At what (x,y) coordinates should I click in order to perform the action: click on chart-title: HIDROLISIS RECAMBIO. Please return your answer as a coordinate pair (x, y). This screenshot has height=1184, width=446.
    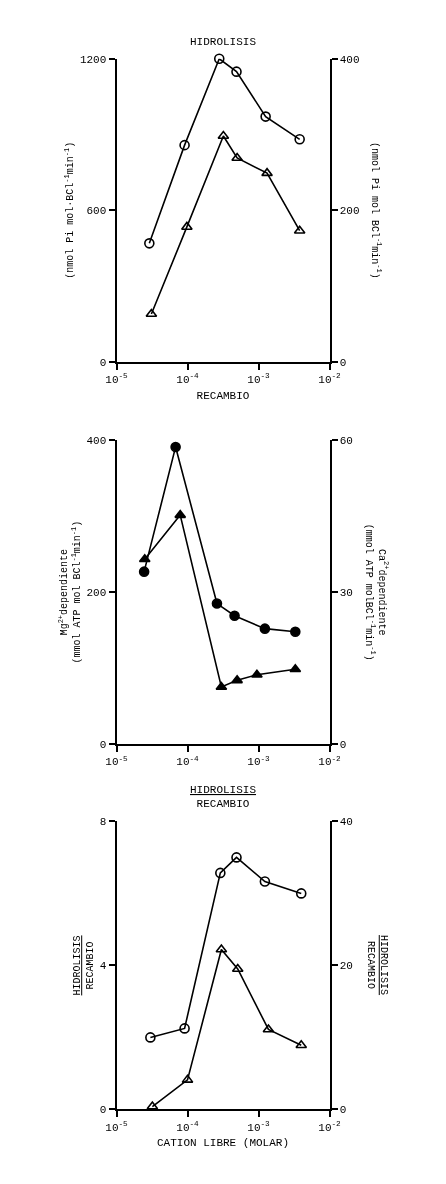
    Looking at the image, I should click on (223, 797).